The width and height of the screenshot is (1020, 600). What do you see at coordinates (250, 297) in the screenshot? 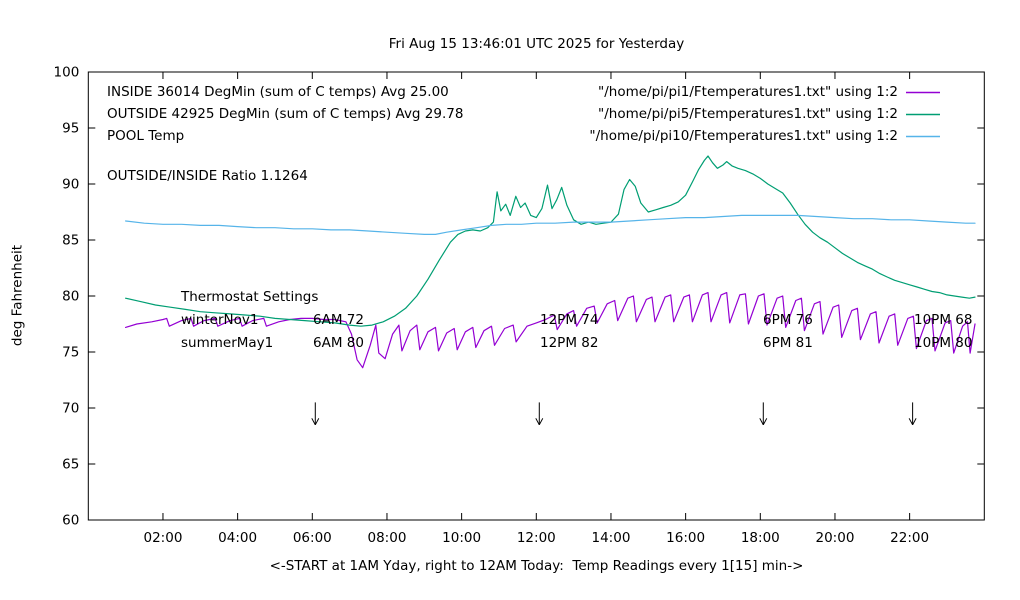
I see `thermostat-heading: Thermostat Settings` at bounding box center [250, 297].